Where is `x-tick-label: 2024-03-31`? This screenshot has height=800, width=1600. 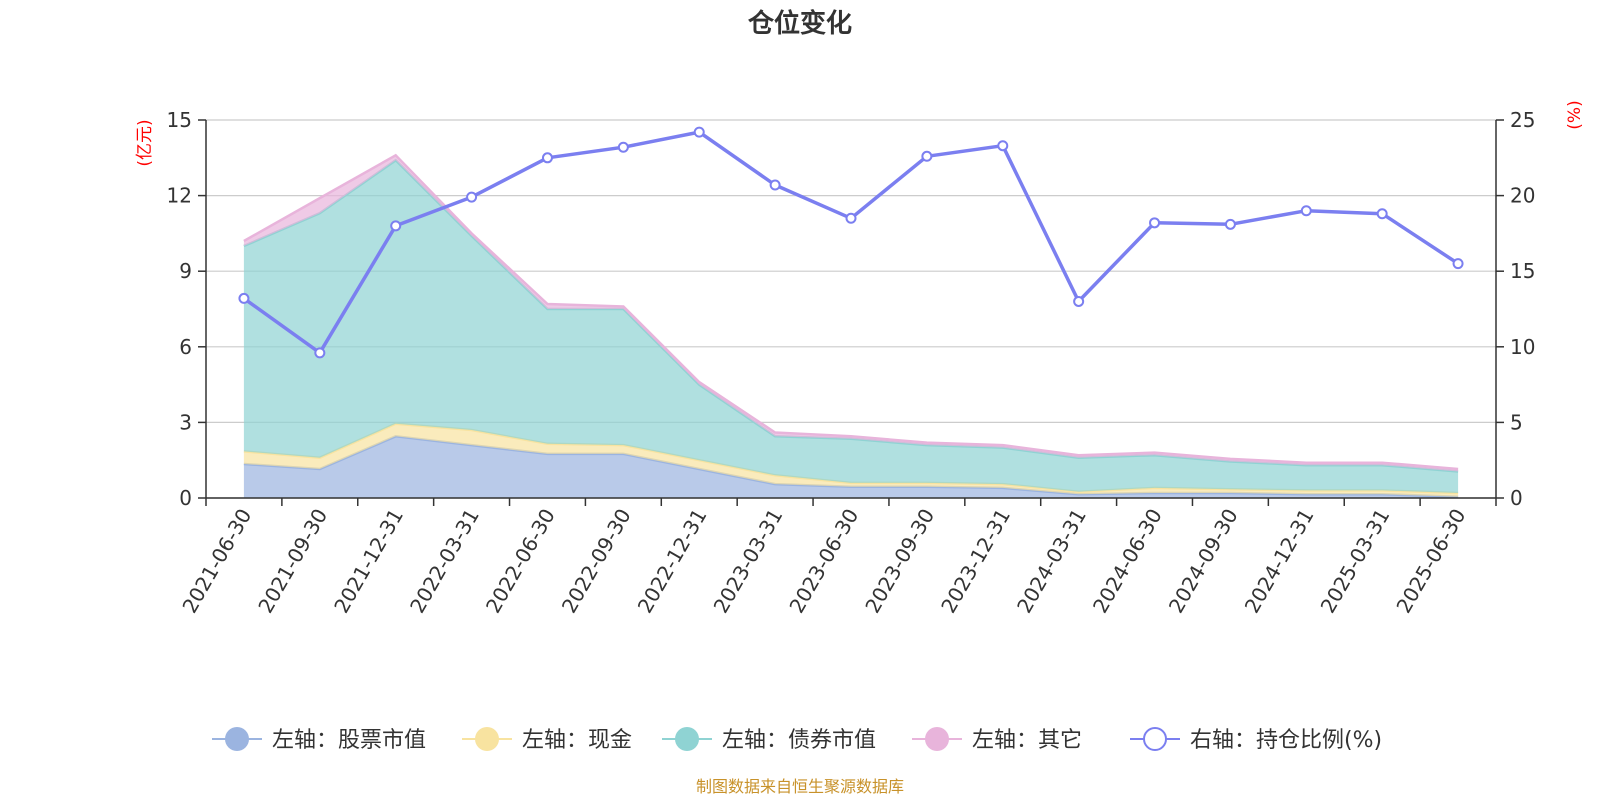
x-tick-label: 2024-03-31 is located at coordinates (1051, 561).